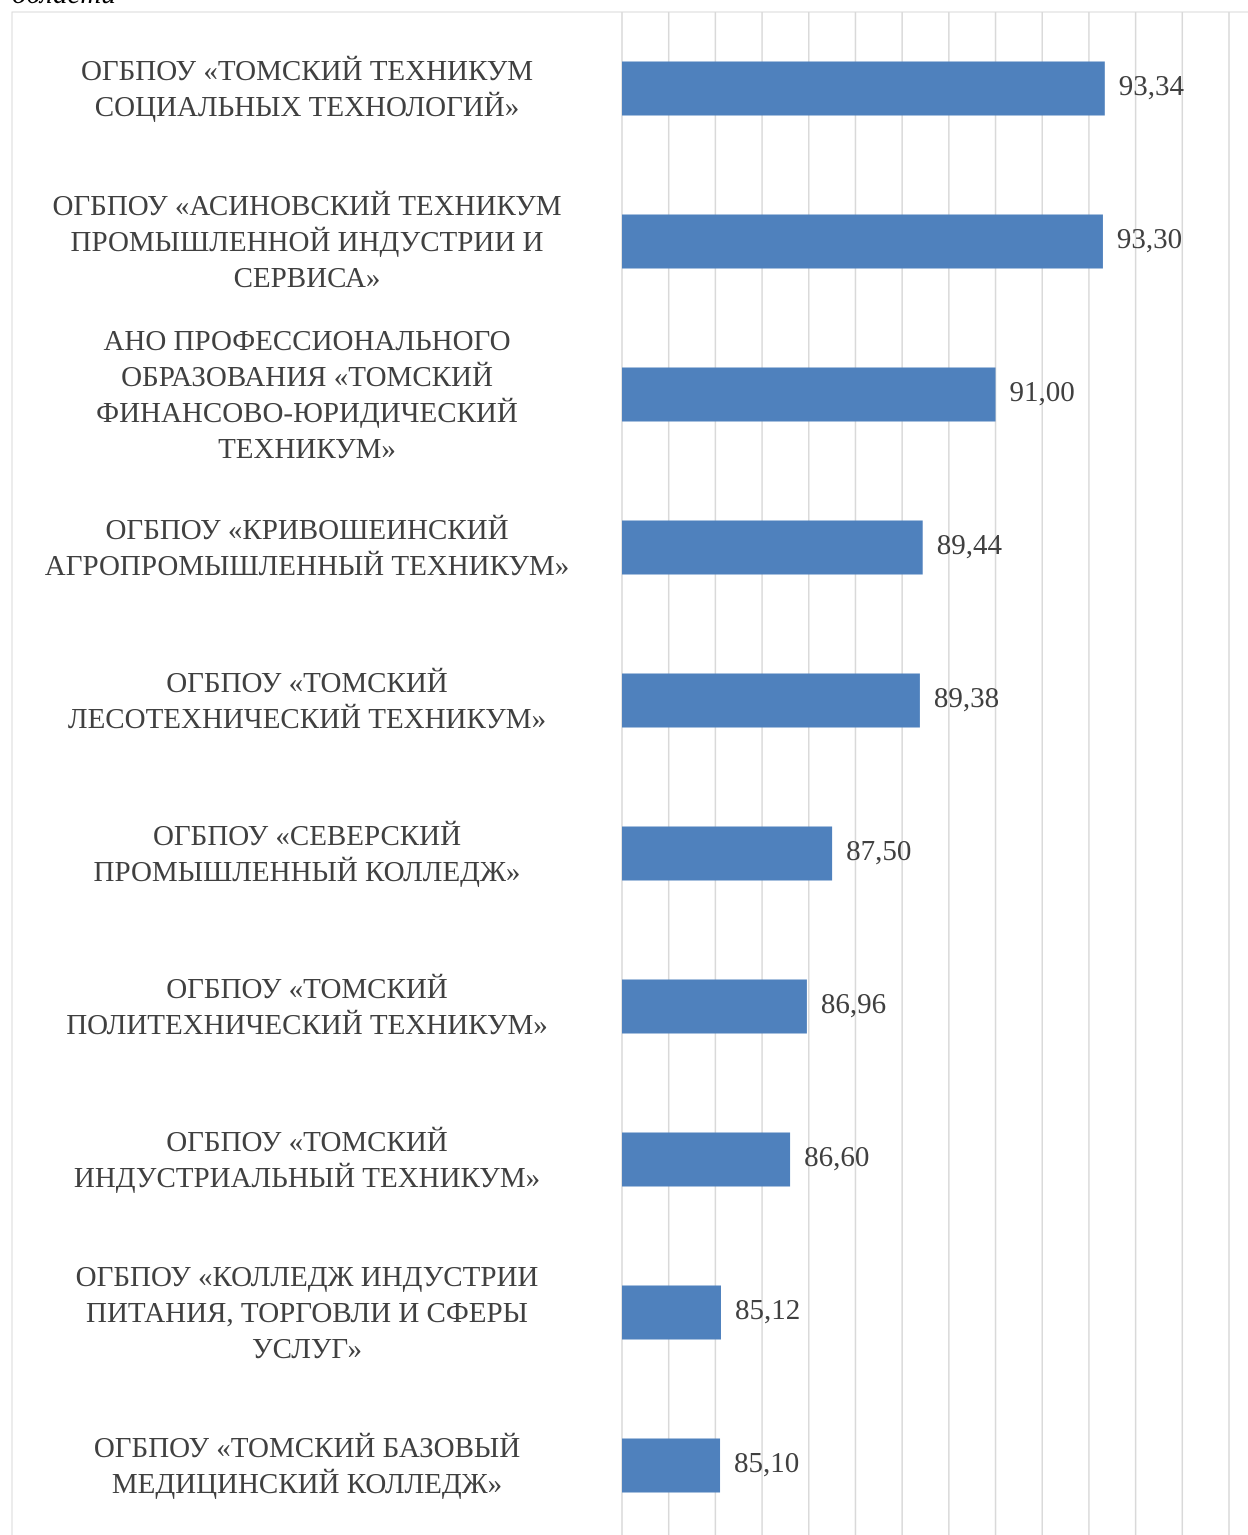 The image size is (1248, 1535). I want to click on data-label: 86,96, so click(853, 1004).